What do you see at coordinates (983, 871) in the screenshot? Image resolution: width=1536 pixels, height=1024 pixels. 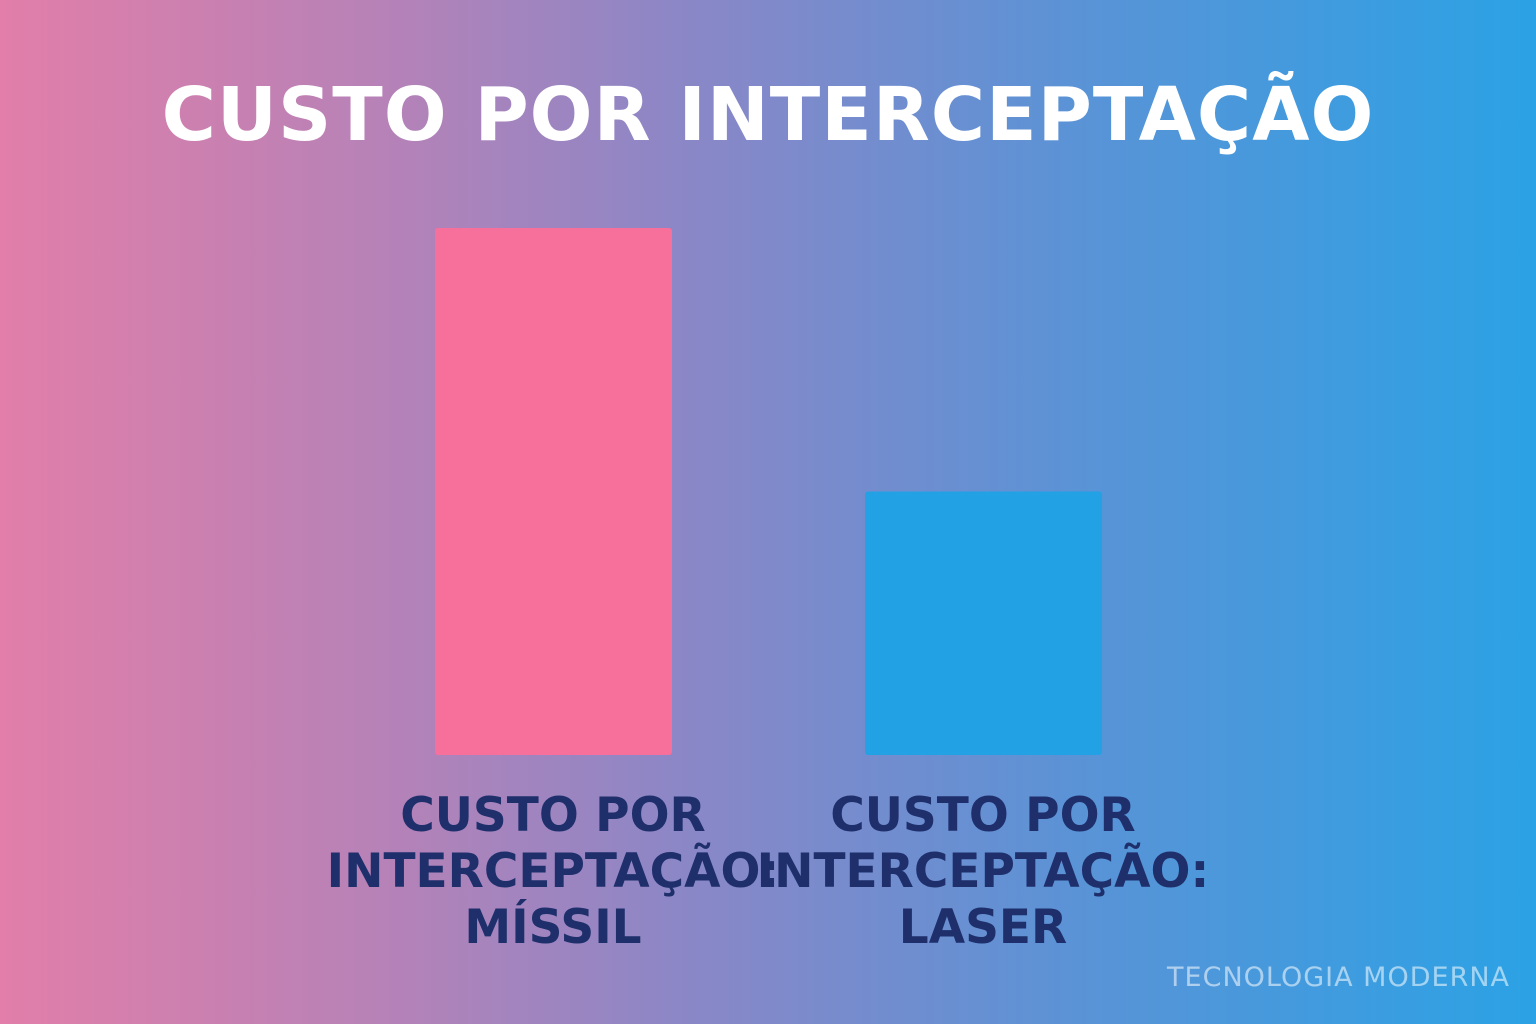 I see `category-label-laser: CUSTO POR INTERCEPTAÇÃO: LASER` at bounding box center [983, 871].